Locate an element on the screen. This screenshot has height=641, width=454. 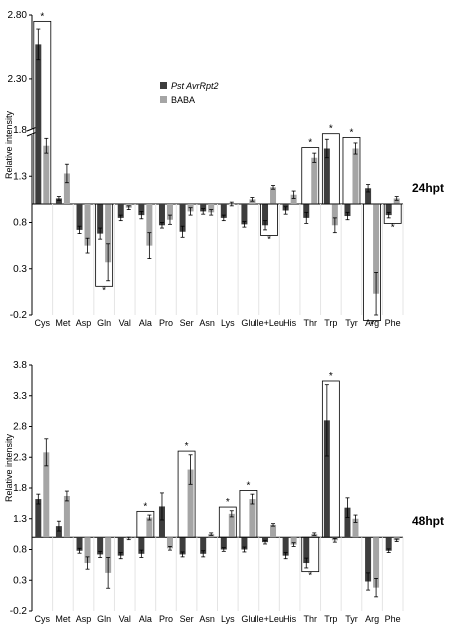
y-tick-label: 1.8 is located at coordinates (20, 130).